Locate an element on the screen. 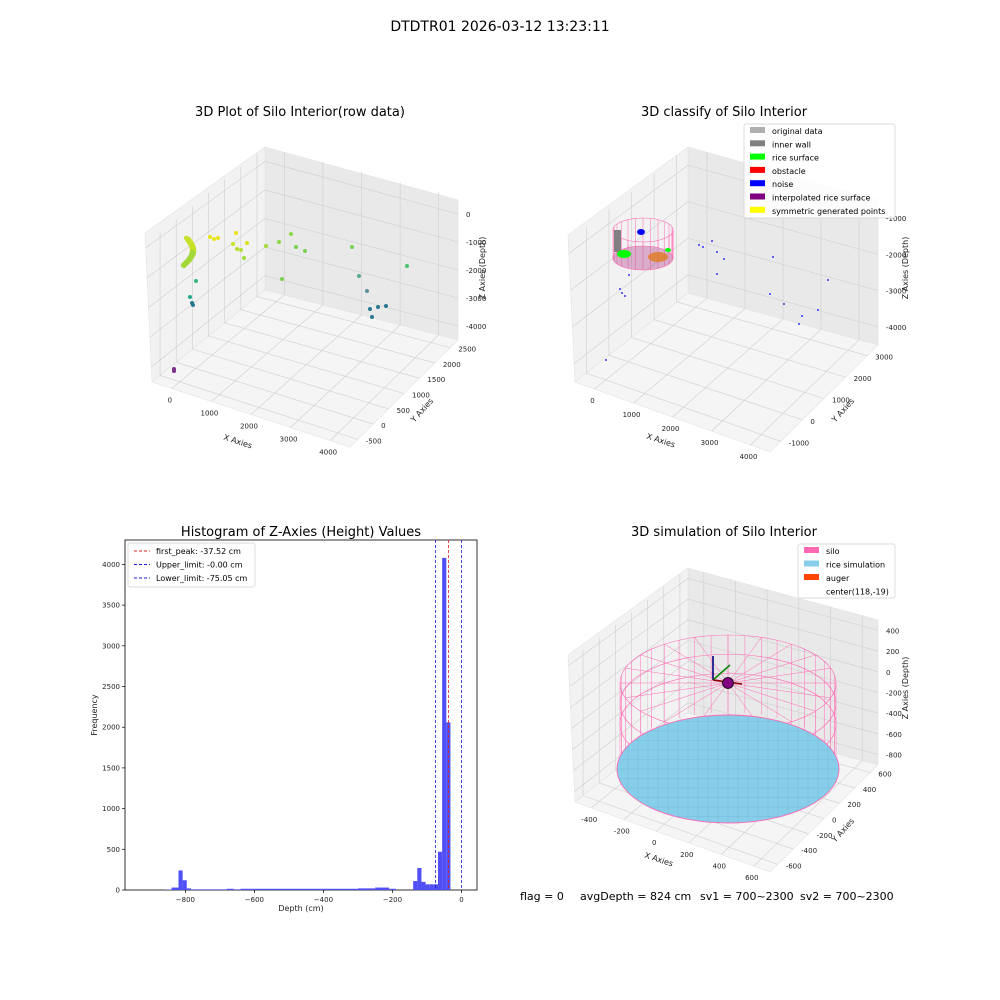  plot-classify-grid is located at coordinates (723, 299).